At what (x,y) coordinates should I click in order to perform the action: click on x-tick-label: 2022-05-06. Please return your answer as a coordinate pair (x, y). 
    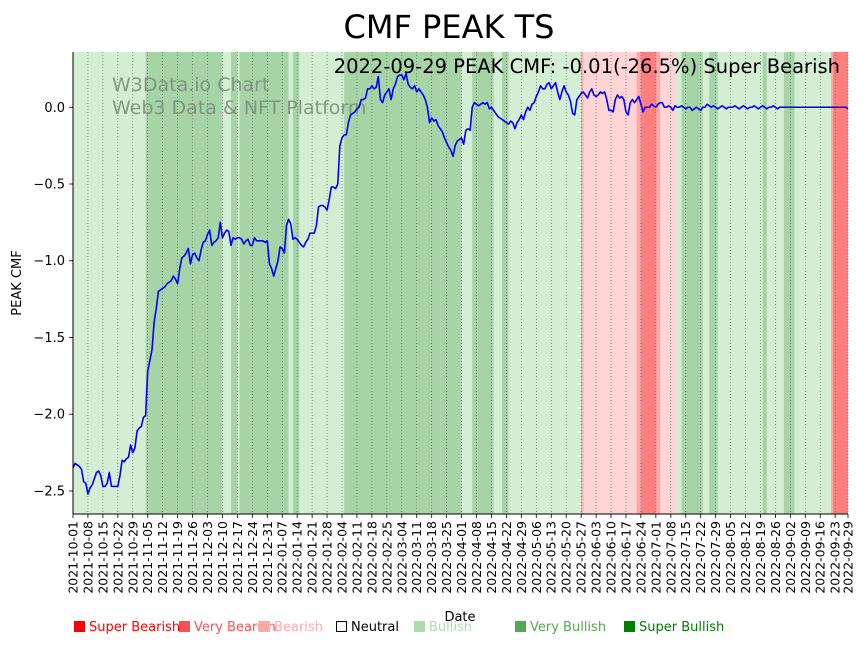
    Looking at the image, I should click on (536, 557).